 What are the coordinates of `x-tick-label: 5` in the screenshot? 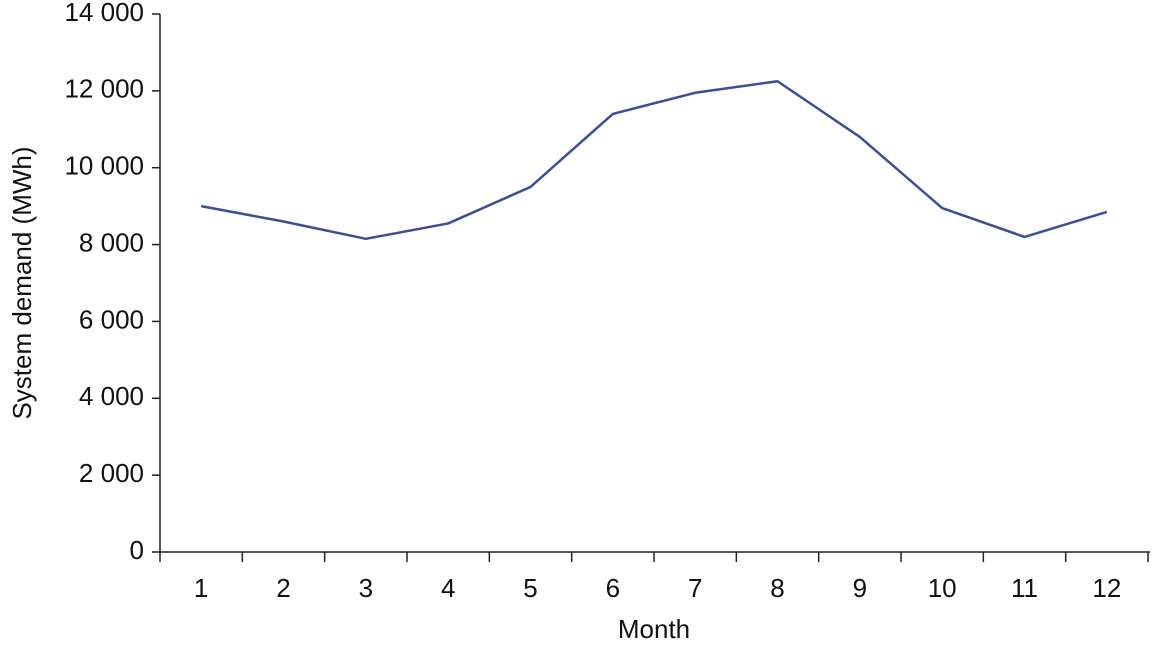 It's located at (530, 588).